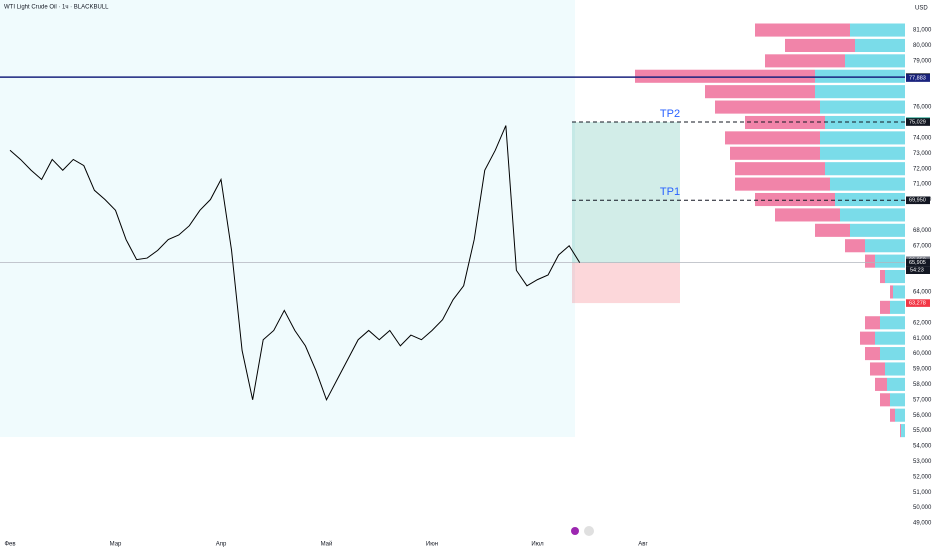 The image size is (932, 550). Describe the element at coordinates (670, 192) in the screenshot. I see `annotation: TP1` at that location.